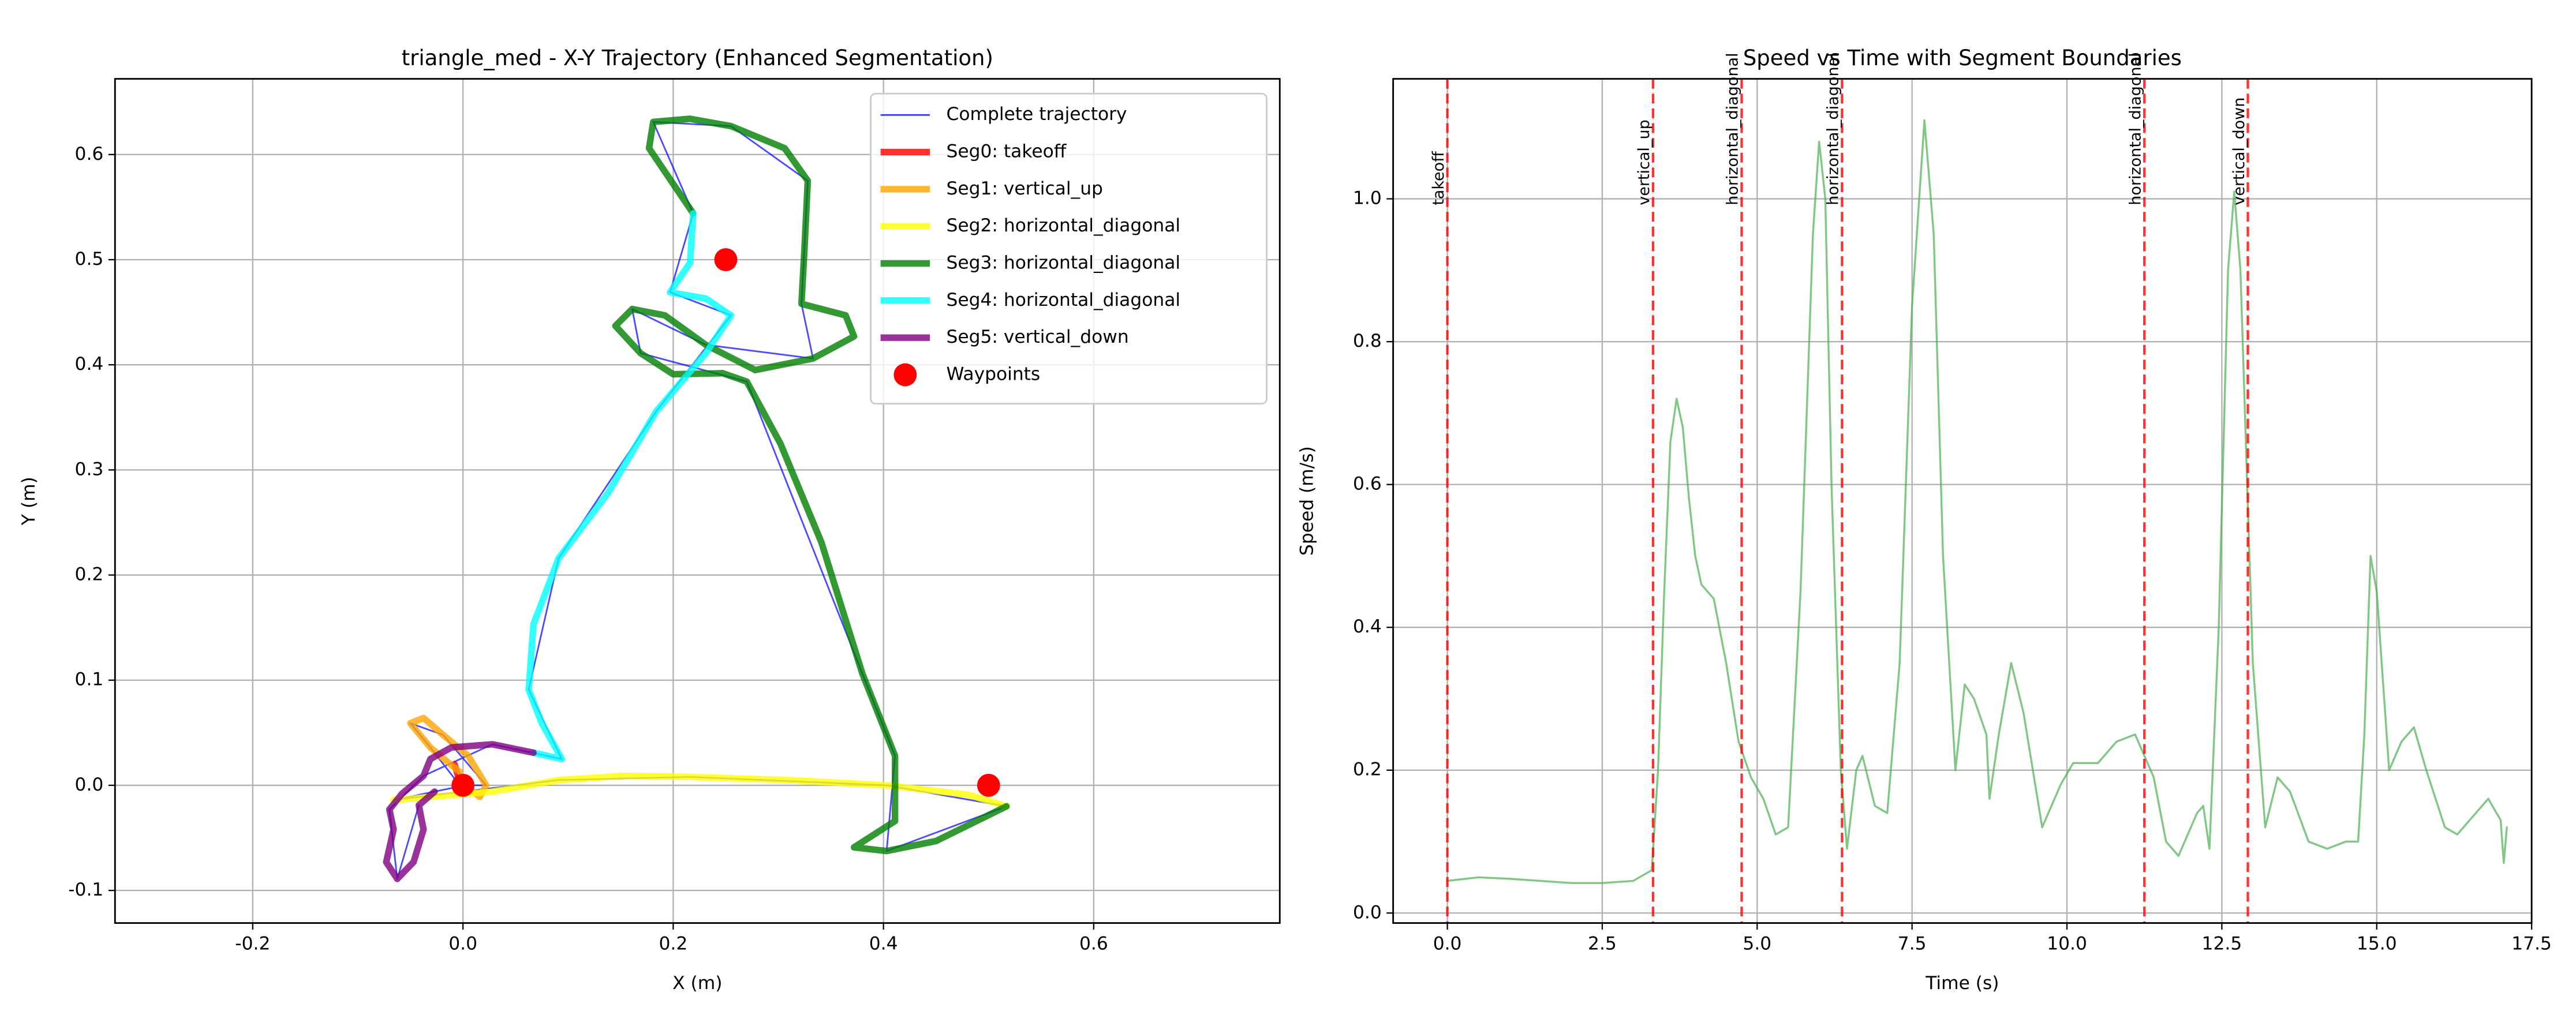  I want to click on x-tick-label: 17.5, so click(2531, 944).